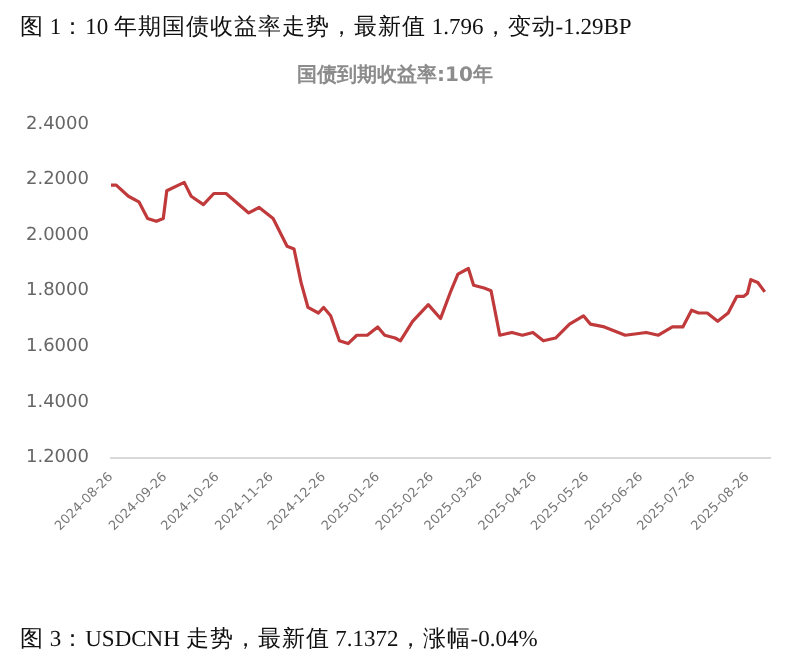 The height and width of the screenshot is (656, 806). Describe the element at coordinates (279, 639) in the screenshot. I see `caption: 图 3：USDCNH 走势，最新值 7.1372，涨幅-0.04%` at that location.